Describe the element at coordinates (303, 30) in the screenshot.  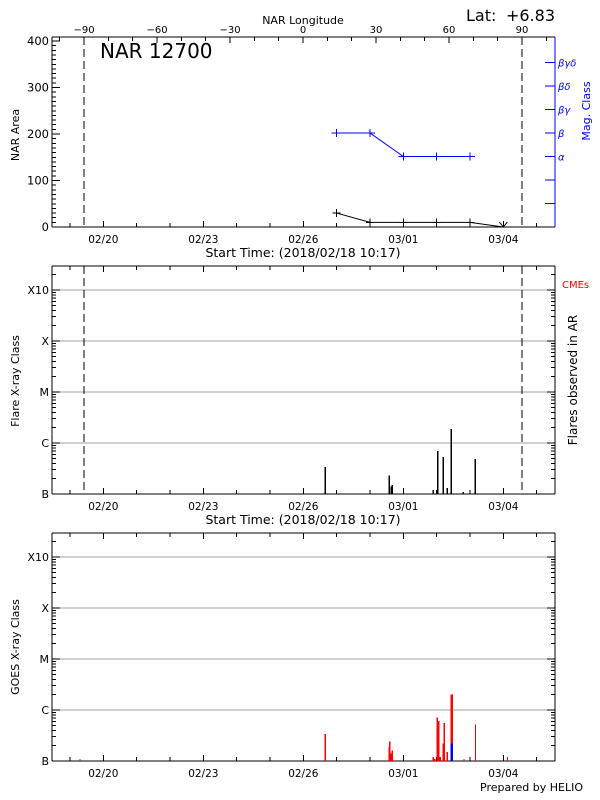
I see `longitude-tick-label: 0` at that location.